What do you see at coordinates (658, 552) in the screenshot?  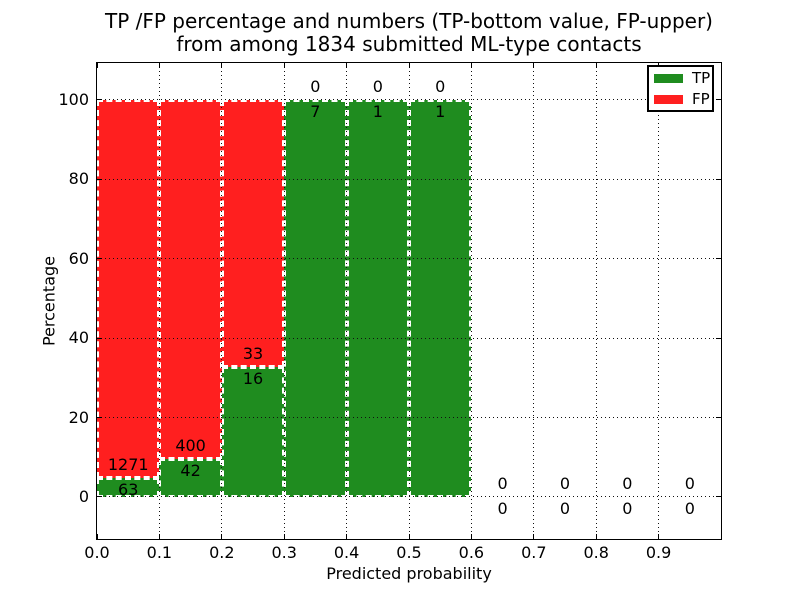 I see `x-tick-label: 0.9` at bounding box center [658, 552].